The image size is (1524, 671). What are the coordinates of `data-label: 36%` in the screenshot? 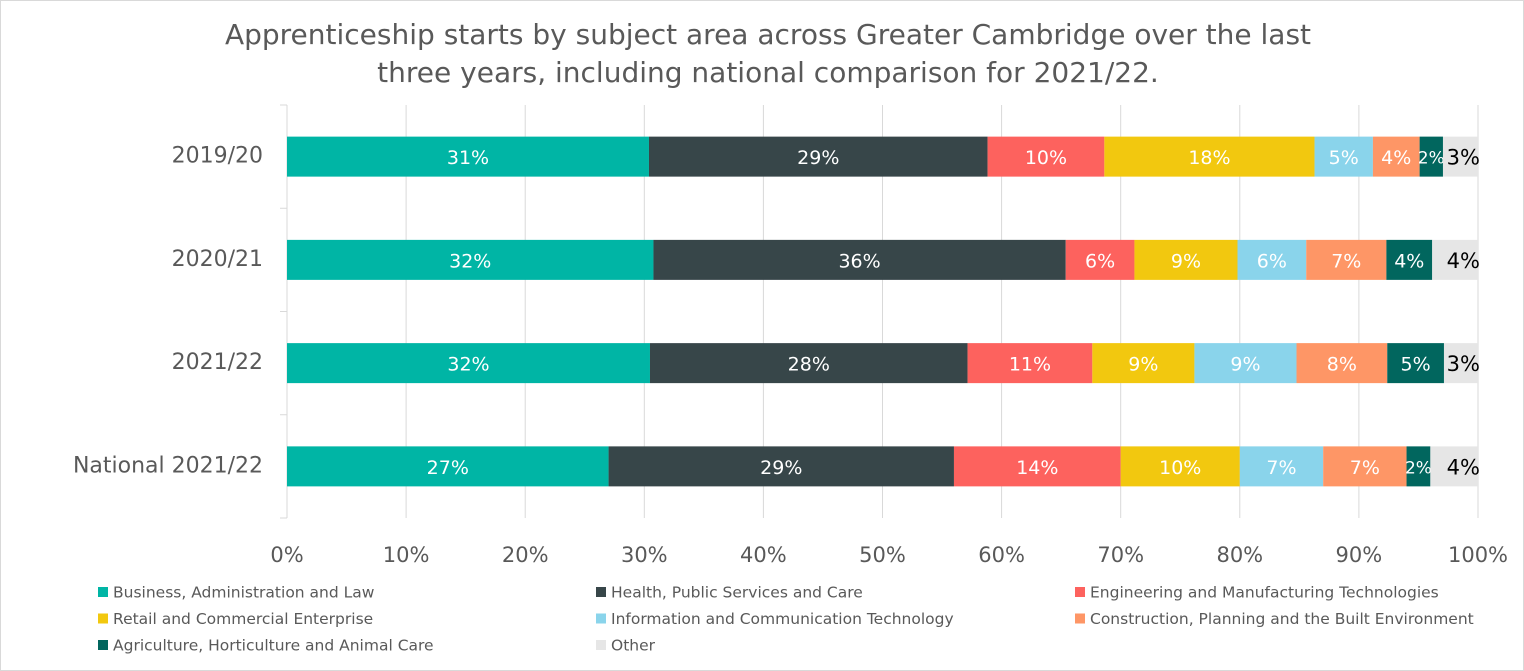 It's located at (859, 261).